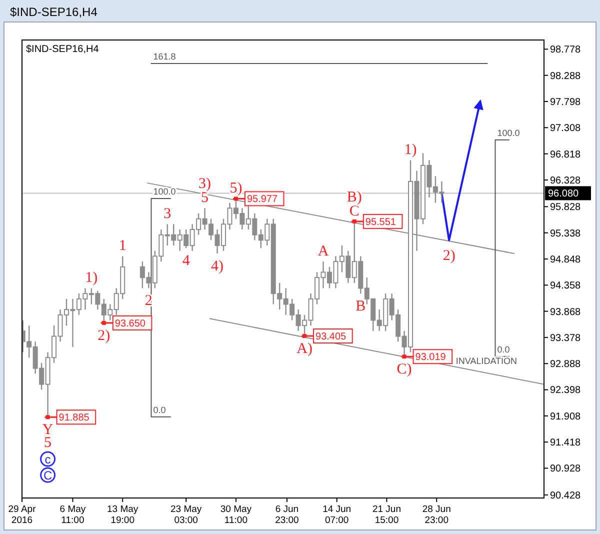 The height and width of the screenshot is (534, 600). What do you see at coordinates (22, 515) in the screenshot?
I see `x-tick-label: 29 Apr 2016` at bounding box center [22, 515].